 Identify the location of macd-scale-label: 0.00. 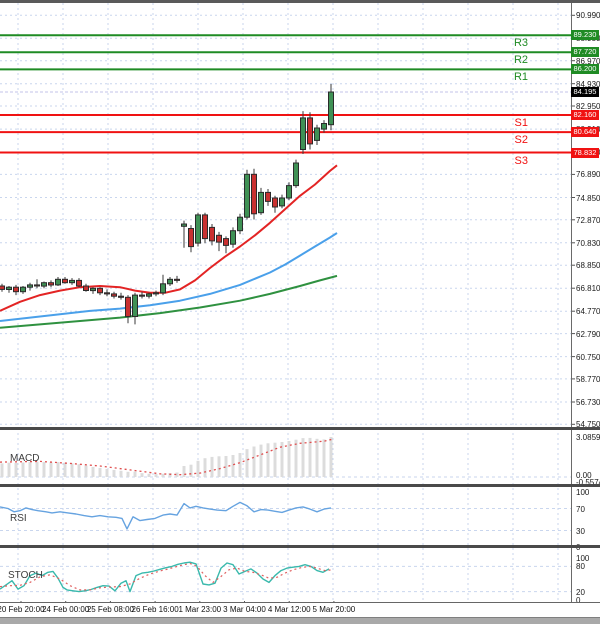
(584, 476).